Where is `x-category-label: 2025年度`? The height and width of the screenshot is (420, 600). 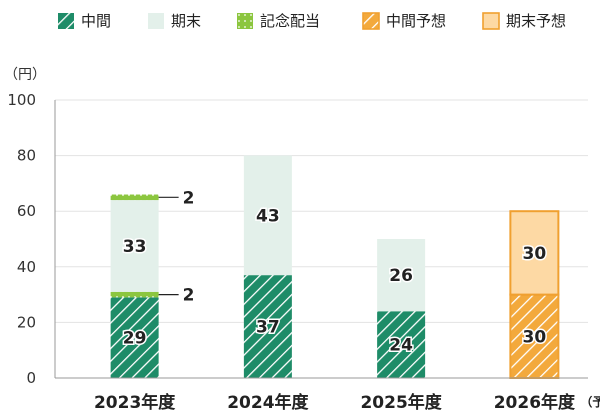 x-category-label: 2025年度 is located at coordinates (401, 402).